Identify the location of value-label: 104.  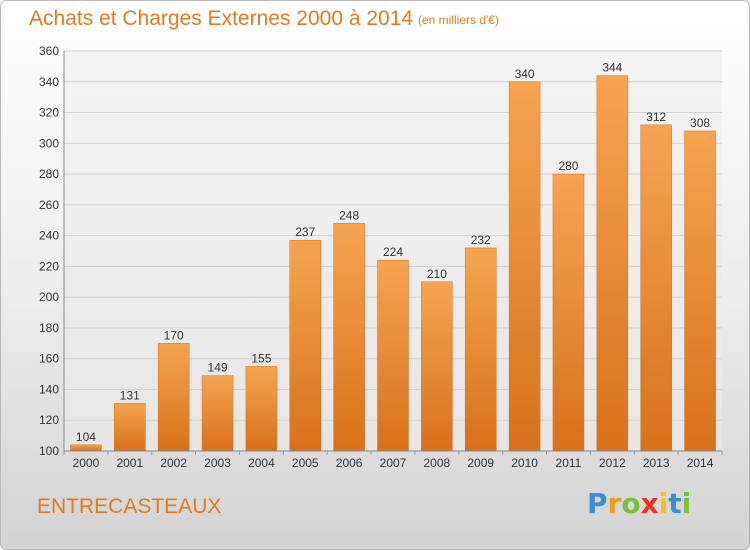
(86, 437).